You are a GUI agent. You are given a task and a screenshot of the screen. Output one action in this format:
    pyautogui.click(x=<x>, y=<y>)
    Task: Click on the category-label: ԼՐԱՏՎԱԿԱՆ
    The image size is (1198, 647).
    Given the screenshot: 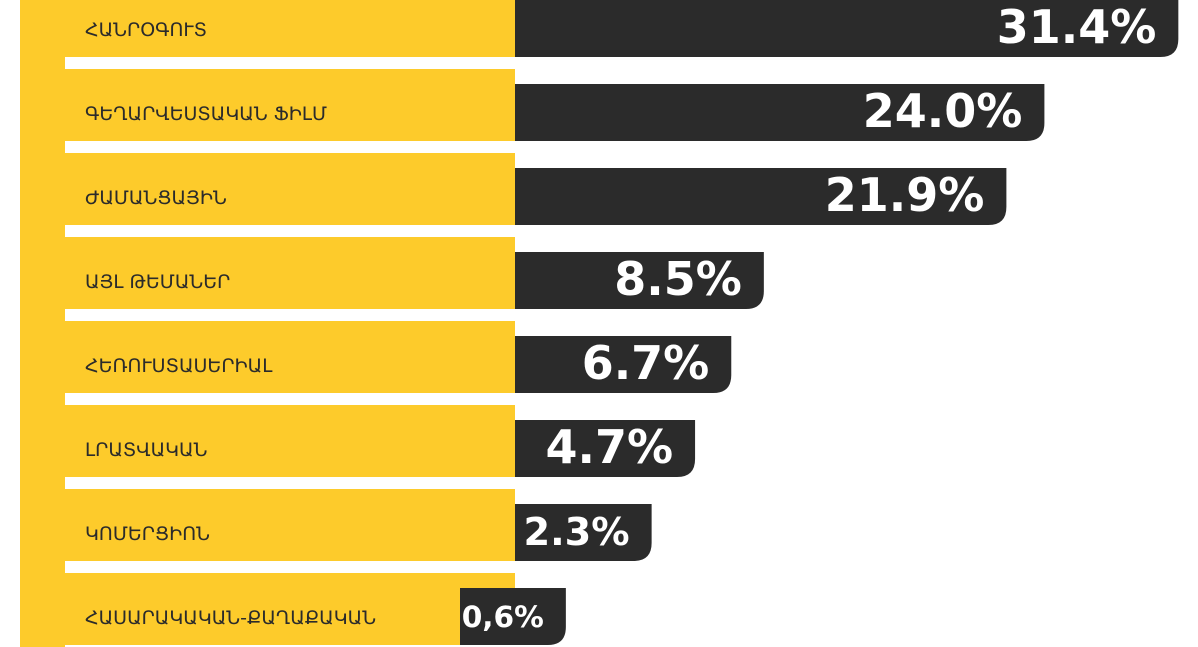 What is the action you would take?
    pyautogui.click(x=146, y=450)
    